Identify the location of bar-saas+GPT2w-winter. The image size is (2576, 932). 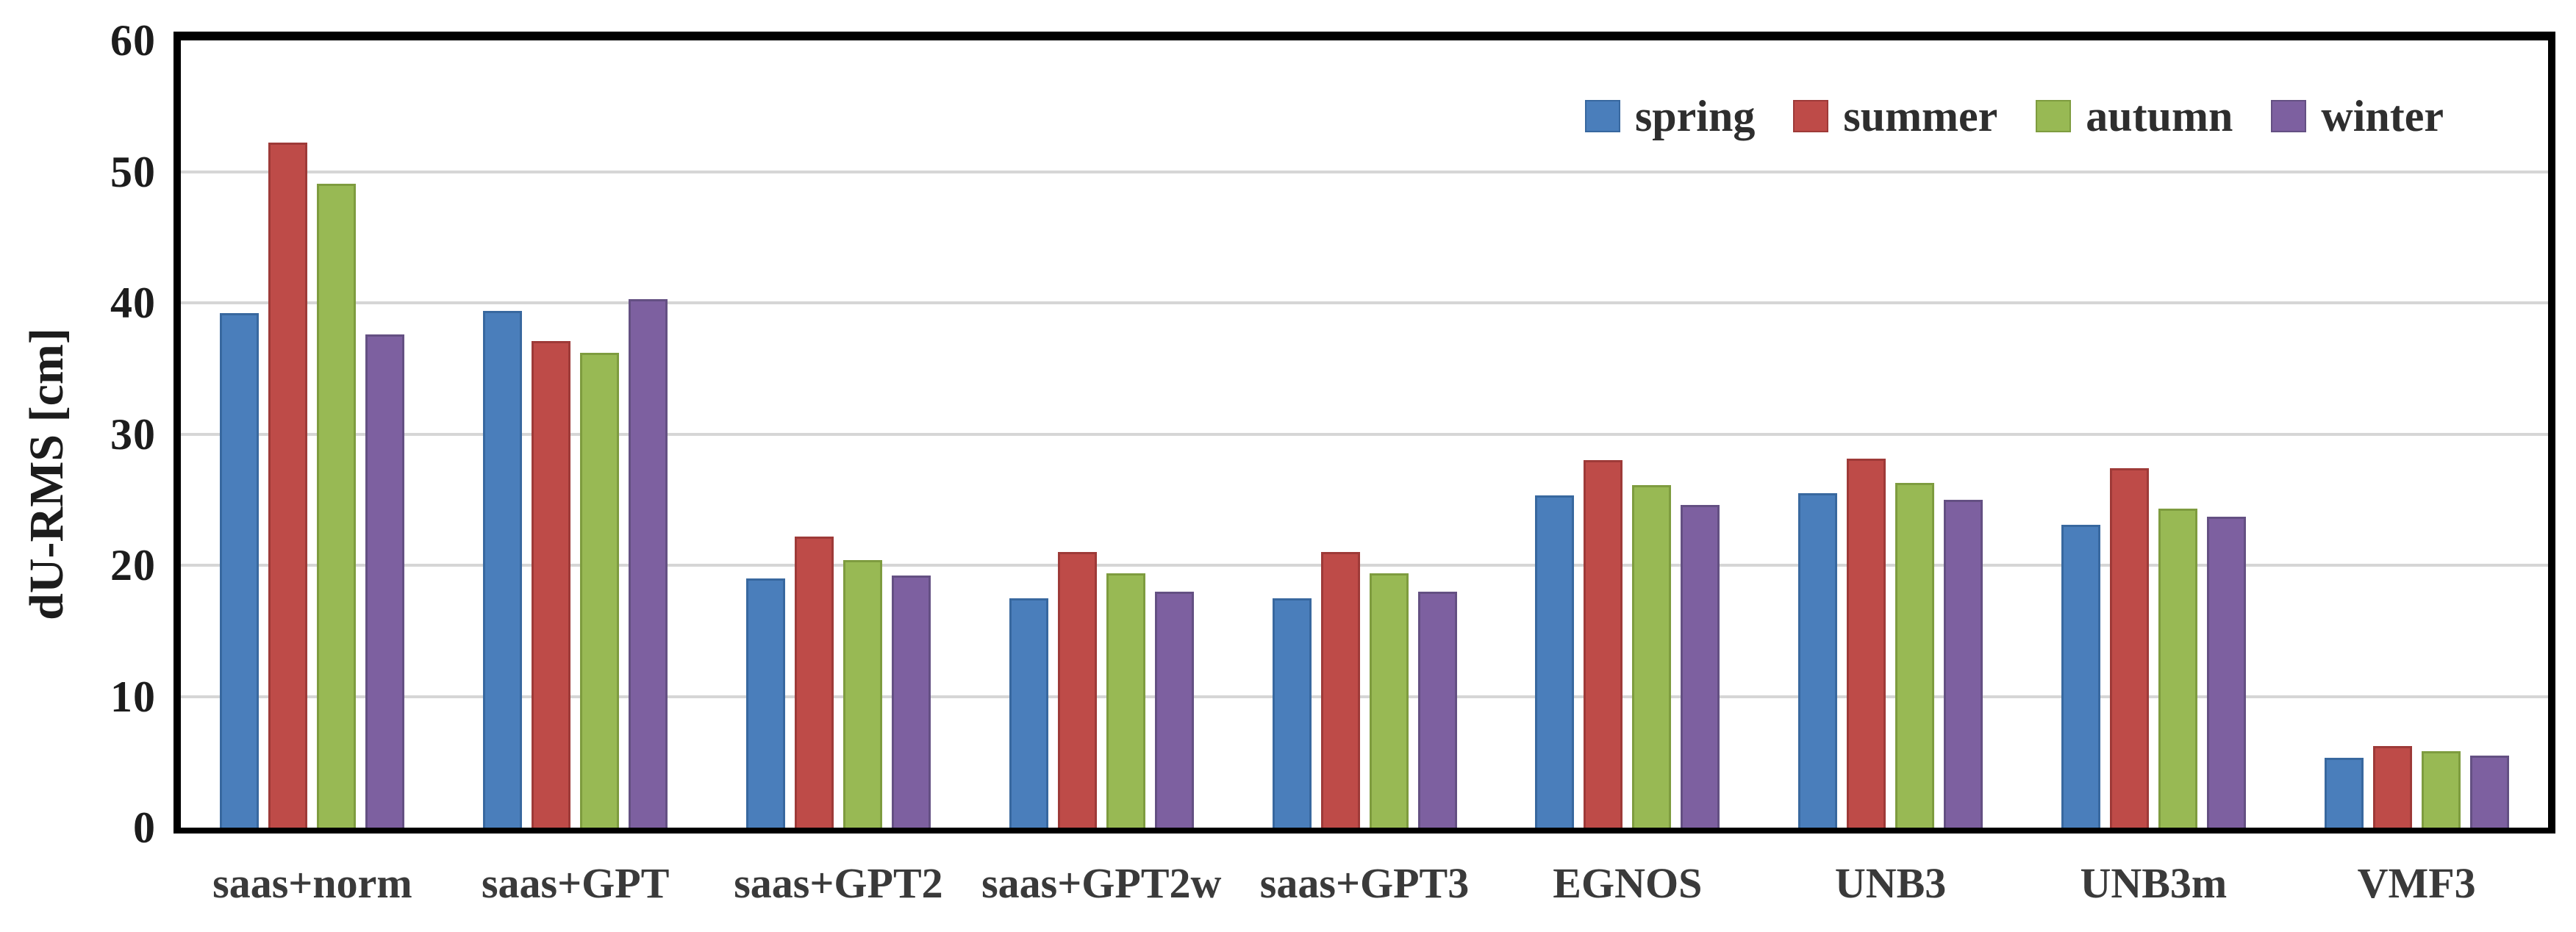
(1174, 709).